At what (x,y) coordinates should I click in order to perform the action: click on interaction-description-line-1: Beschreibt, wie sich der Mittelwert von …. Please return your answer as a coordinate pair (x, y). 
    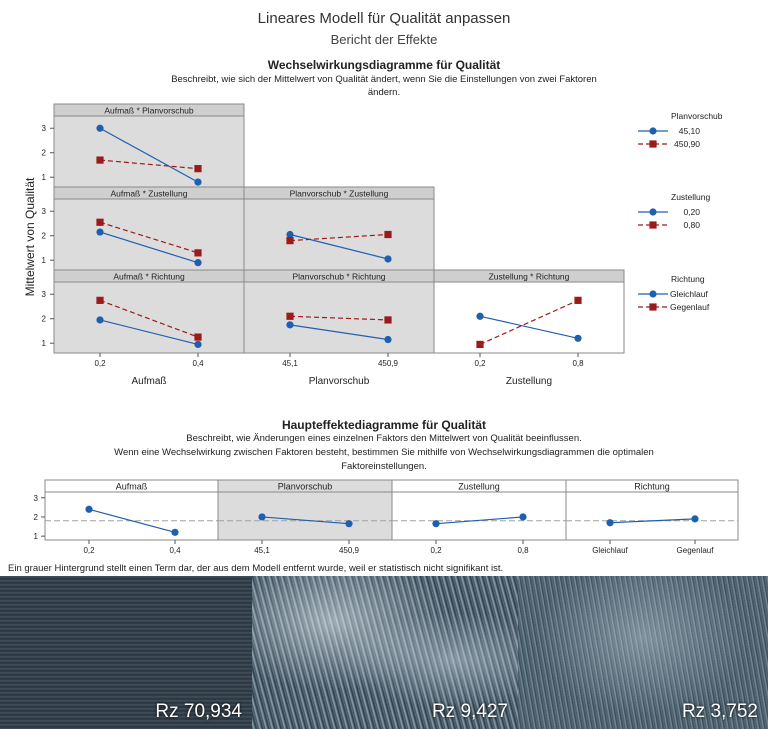
    Looking at the image, I should click on (384, 79).